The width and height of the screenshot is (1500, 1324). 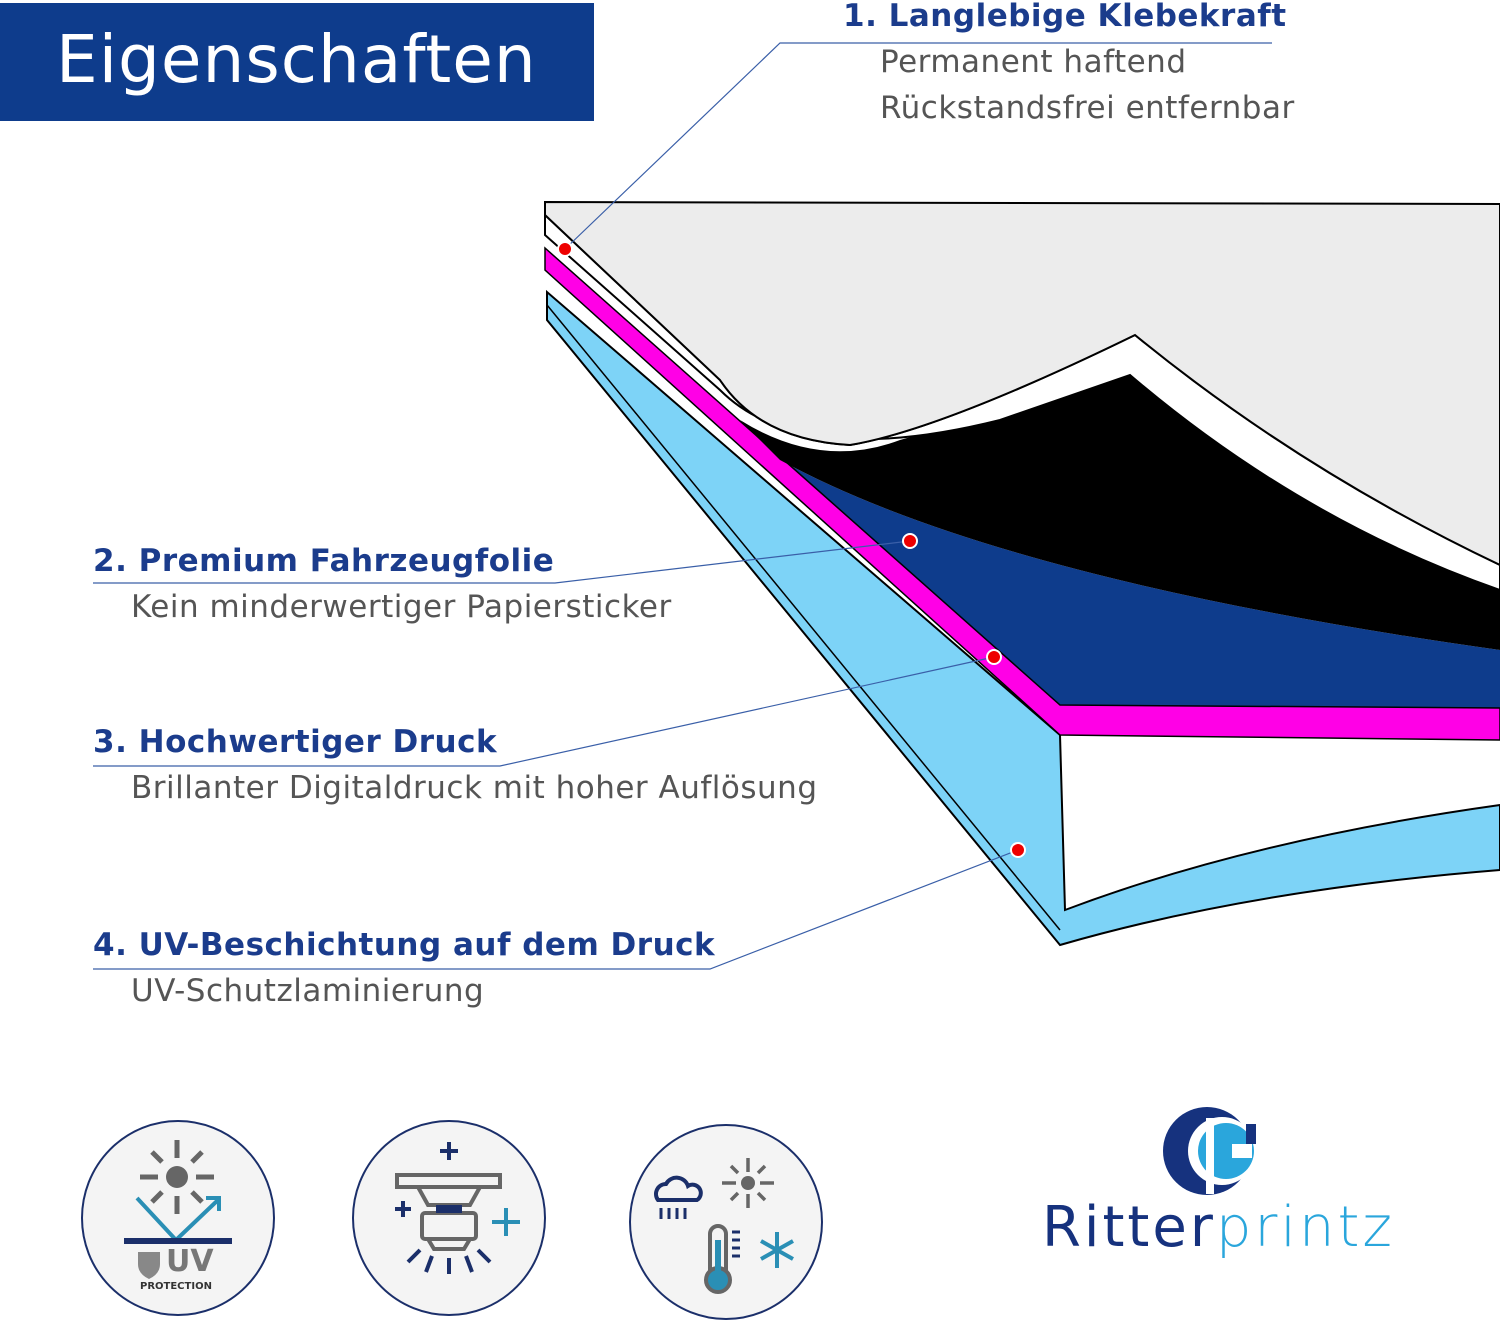 I want to click on uv-protection-label: PROTECTION, so click(x=176, y=1286).